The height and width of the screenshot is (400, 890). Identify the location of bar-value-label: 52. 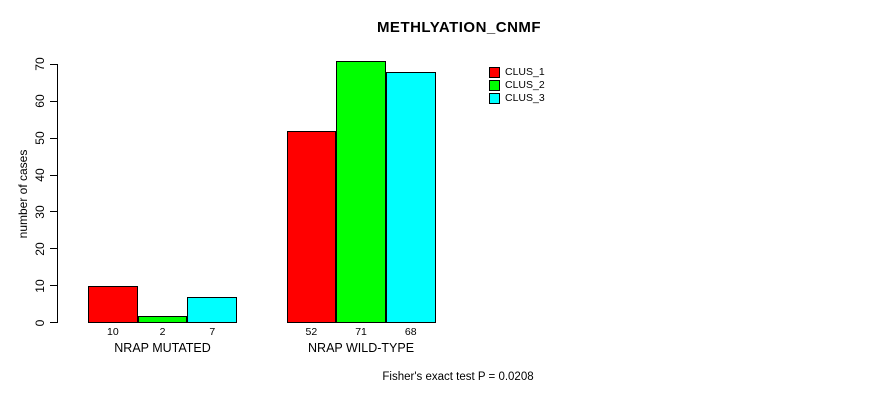
(311, 332).